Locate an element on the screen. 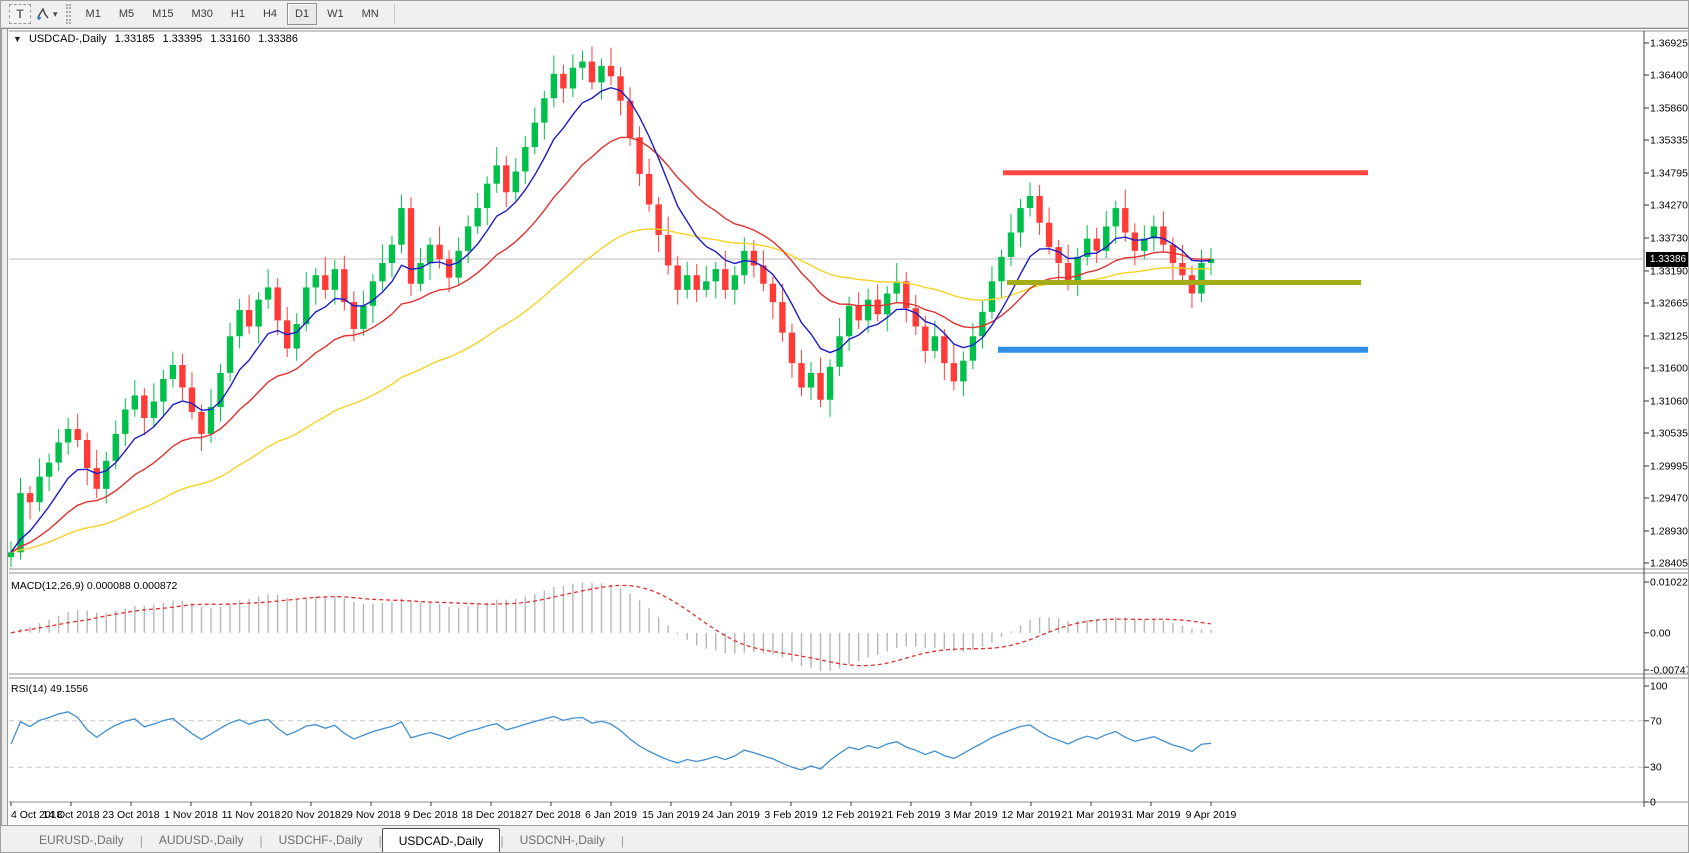 This screenshot has height=853, width=1689. toolbar: T ▾ M1 M5 M15 M30 H1 H4 D1 W1 MN is located at coordinates (844, 14).